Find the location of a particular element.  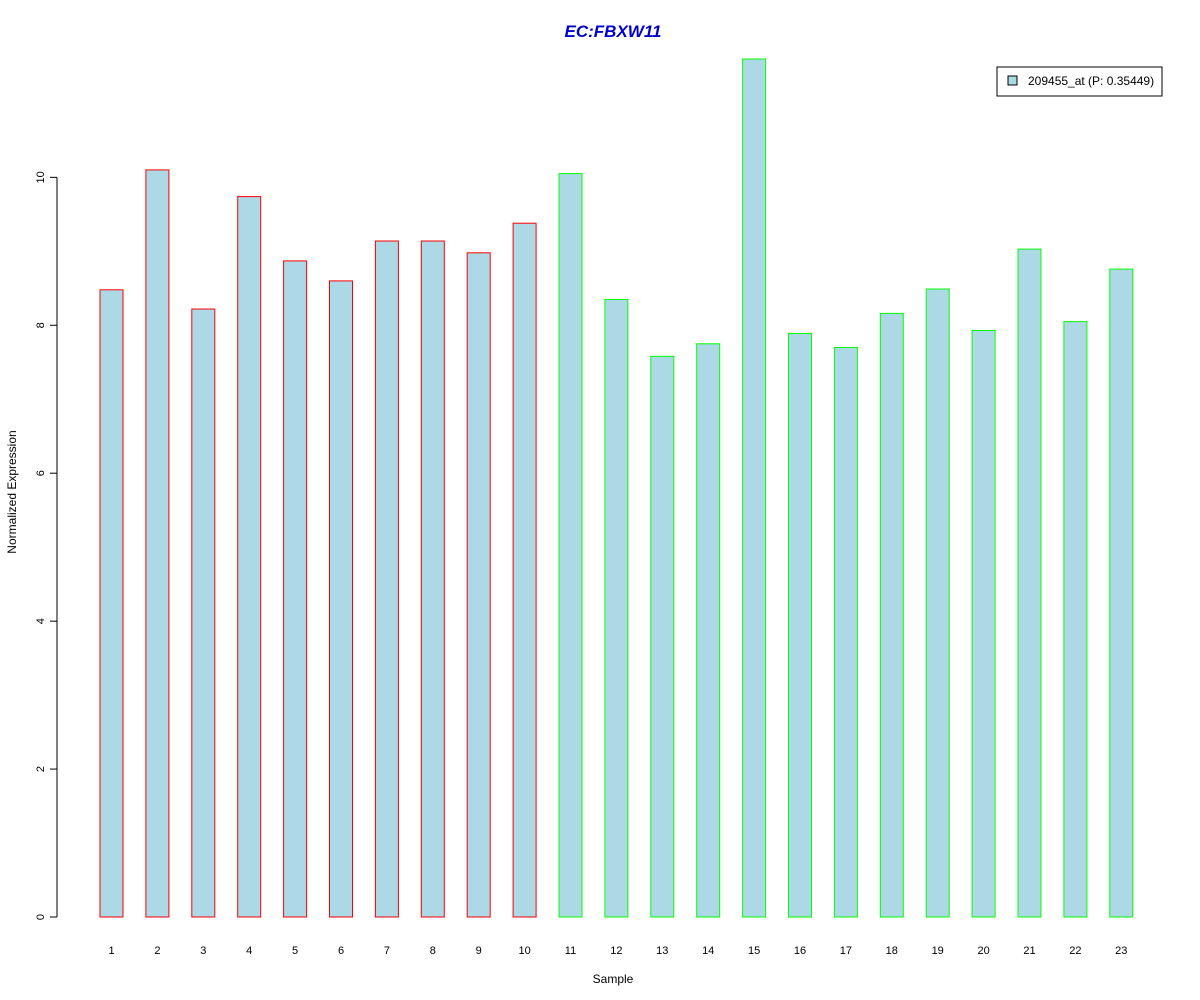

x-tick-label: 3 is located at coordinates (203, 951).